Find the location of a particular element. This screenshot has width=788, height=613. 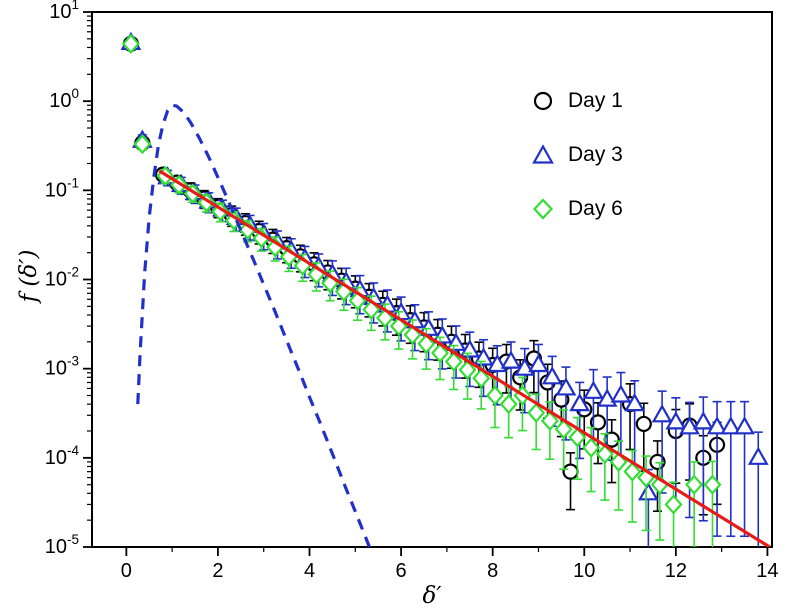

x-tick-label: 2 is located at coordinates (217, 571).